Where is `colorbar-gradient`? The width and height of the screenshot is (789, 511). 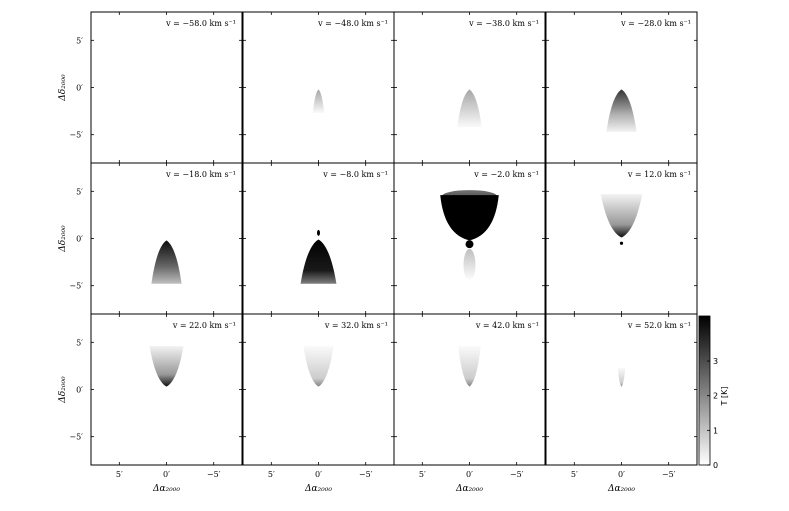
colorbar-gradient is located at coordinates (704, 390).